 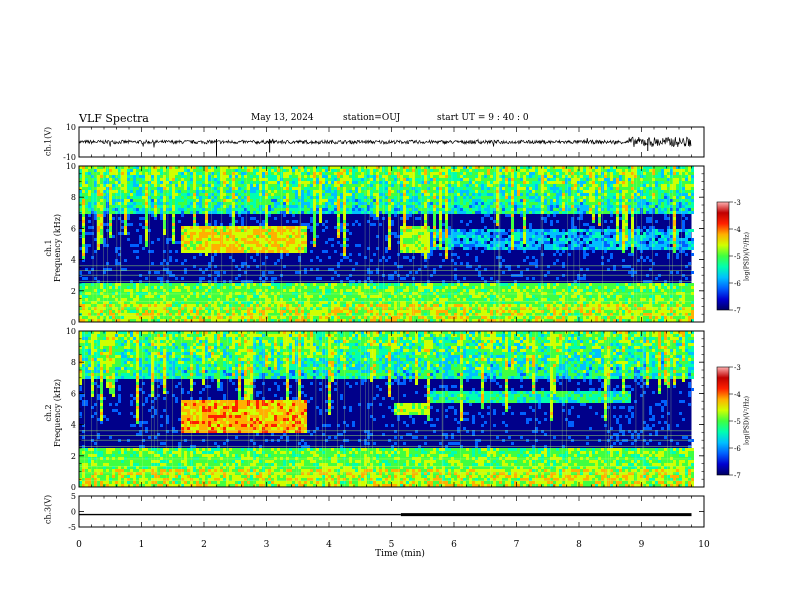 What do you see at coordinates (282, 118) in the screenshot?
I see `date-label: May 13, 2024` at bounding box center [282, 118].